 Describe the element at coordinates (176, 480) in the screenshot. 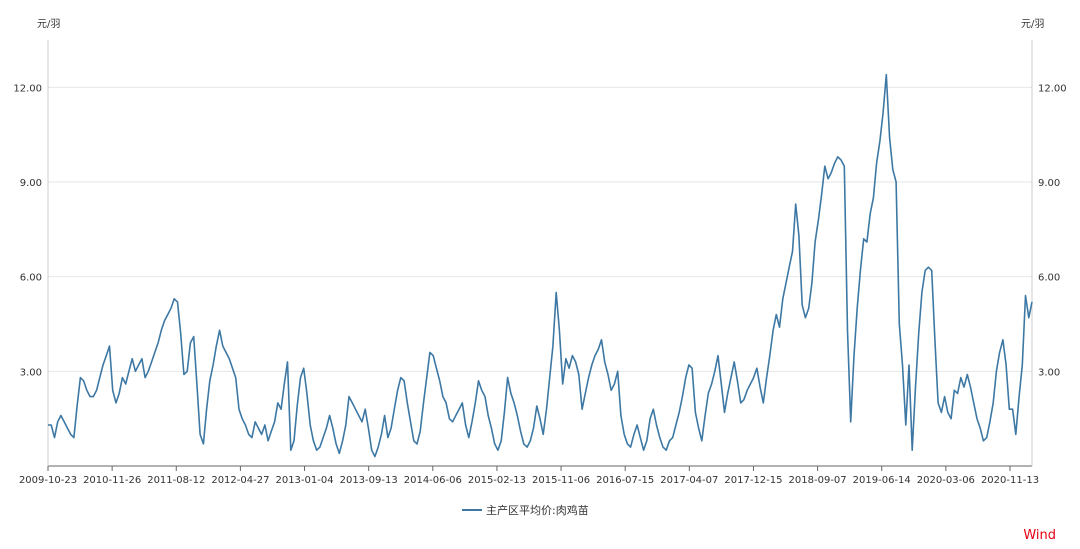

I see `x-tick-label: 2011-08-12` at that location.